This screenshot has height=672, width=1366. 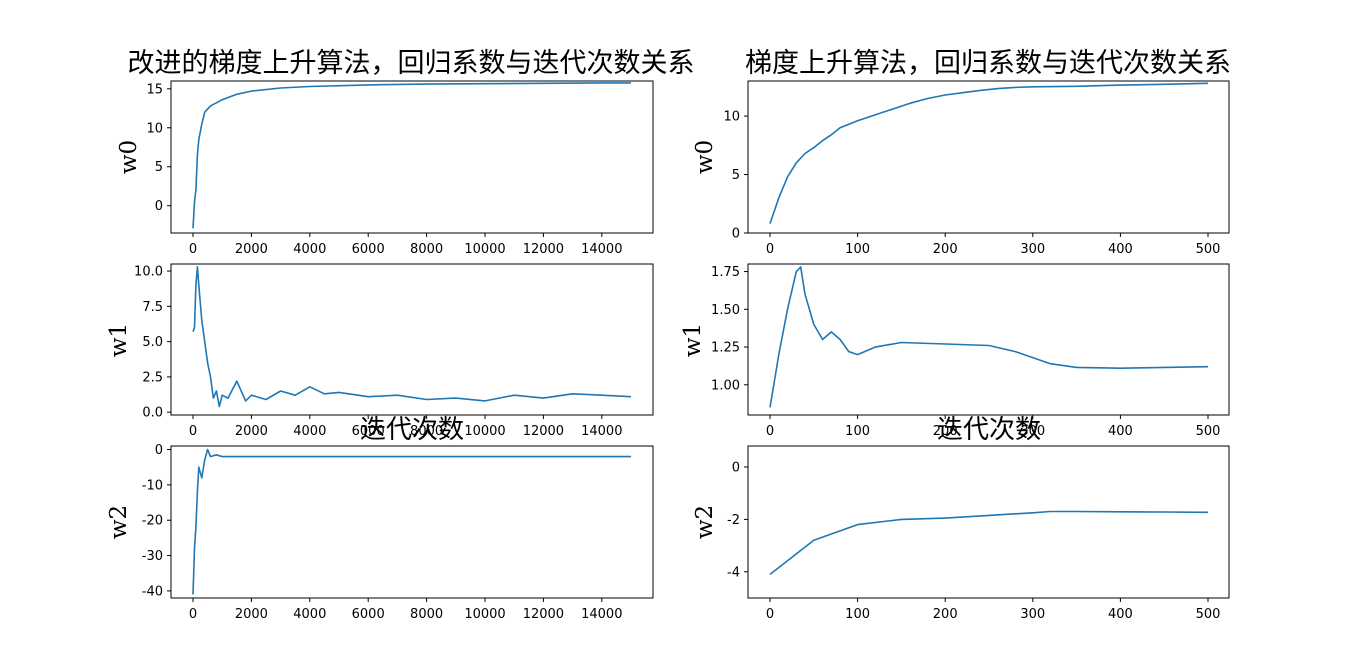 What do you see at coordinates (988, 63) in the screenshot?
I see `chart-title-right: 梯度上升算法，回归系数与迭代次数关系` at bounding box center [988, 63].